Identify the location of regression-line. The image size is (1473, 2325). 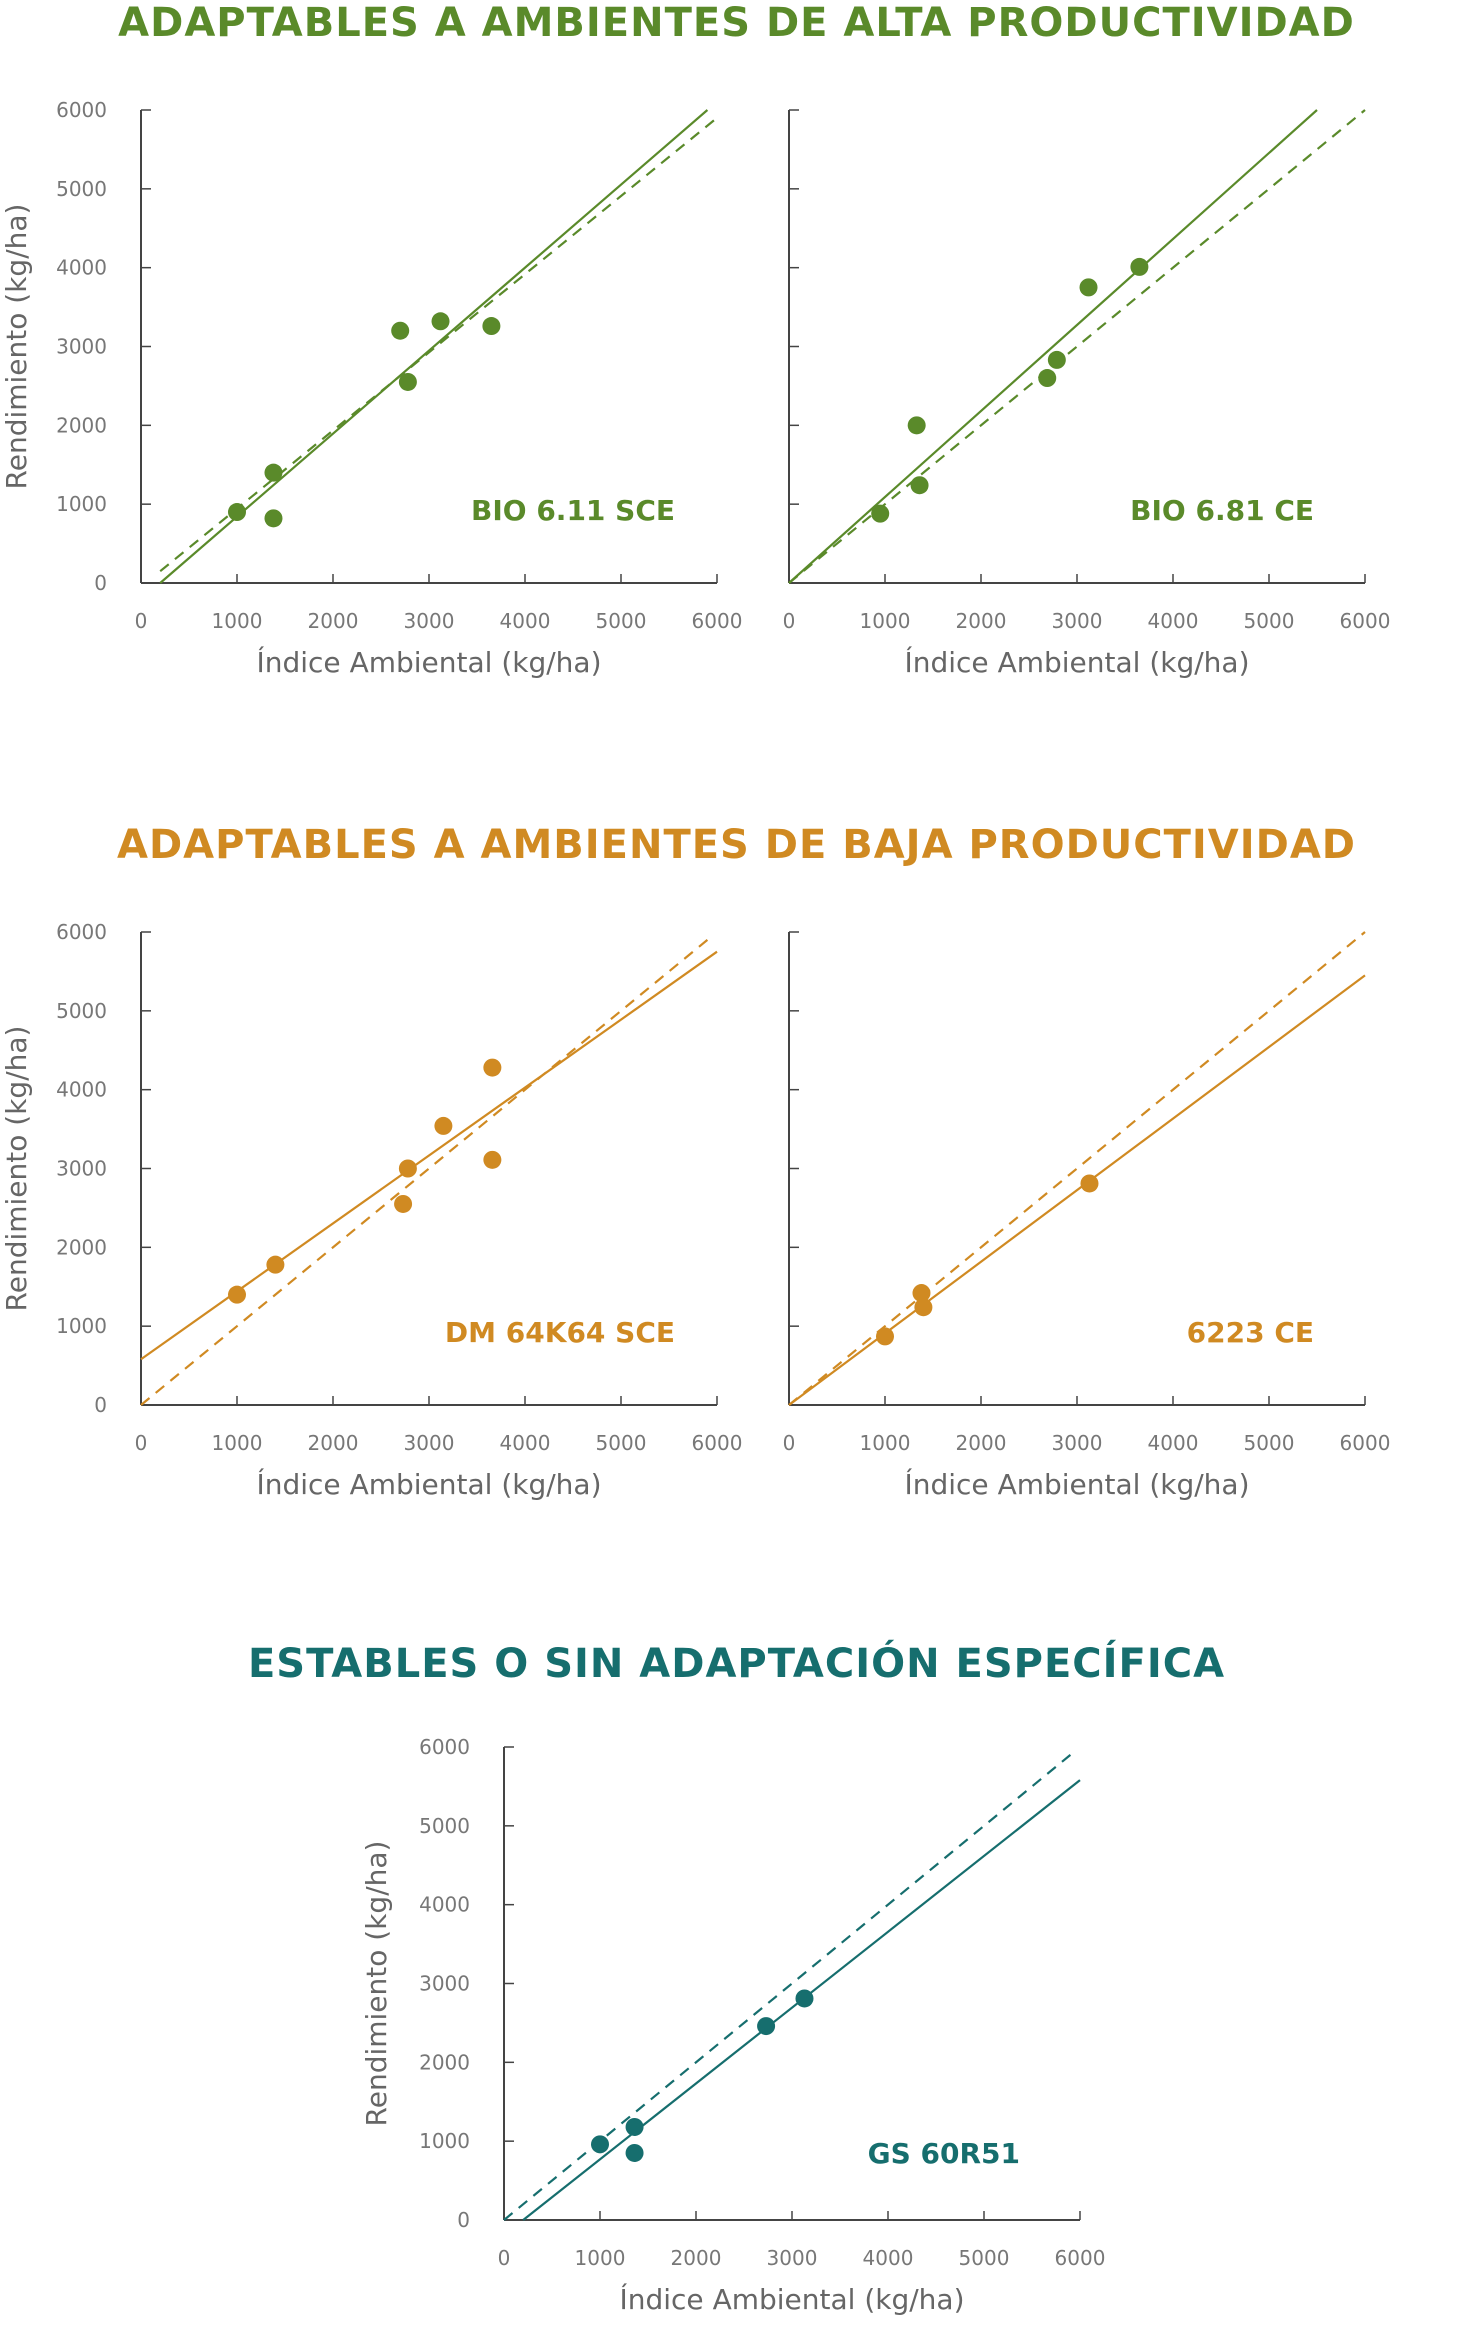
(434, 346).